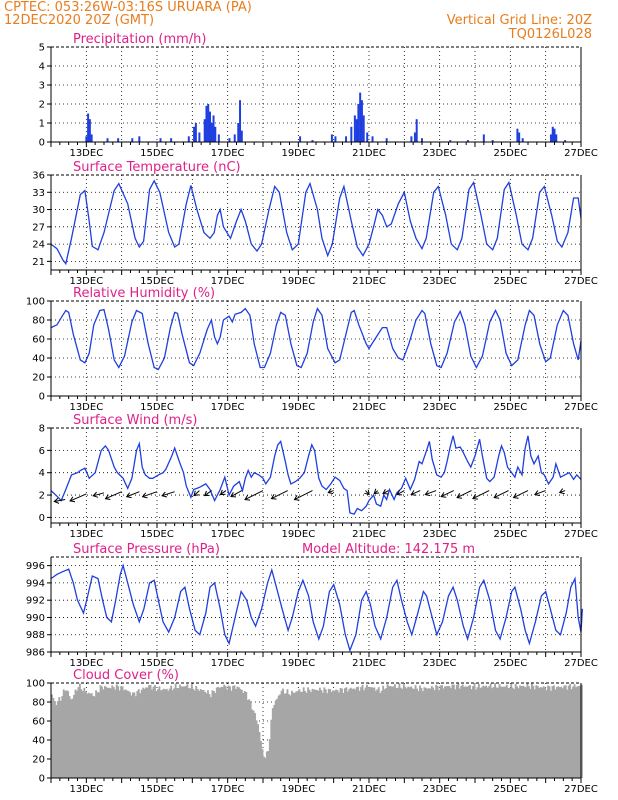 This screenshot has height=800, width=618. What do you see at coordinates (228, 789) in the screenshot?
I see `x-tick-label: 17DEC` at bounding box center [228, 789].